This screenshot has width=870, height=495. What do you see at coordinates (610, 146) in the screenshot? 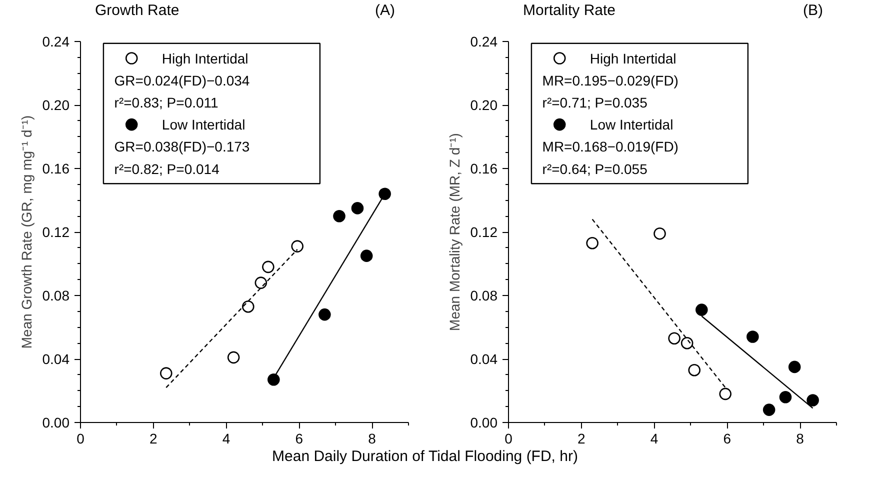
I see `annotation: MR=0.168−0.019(FD)` at bounding box center [610, 146].